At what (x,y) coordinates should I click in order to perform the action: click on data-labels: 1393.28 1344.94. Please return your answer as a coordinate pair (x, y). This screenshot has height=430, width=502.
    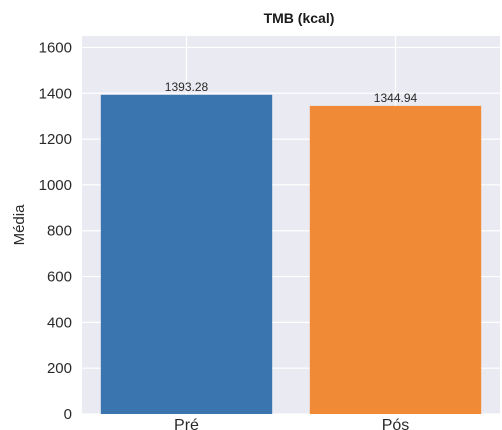
    Looking at the image, I should click on (291, 92).